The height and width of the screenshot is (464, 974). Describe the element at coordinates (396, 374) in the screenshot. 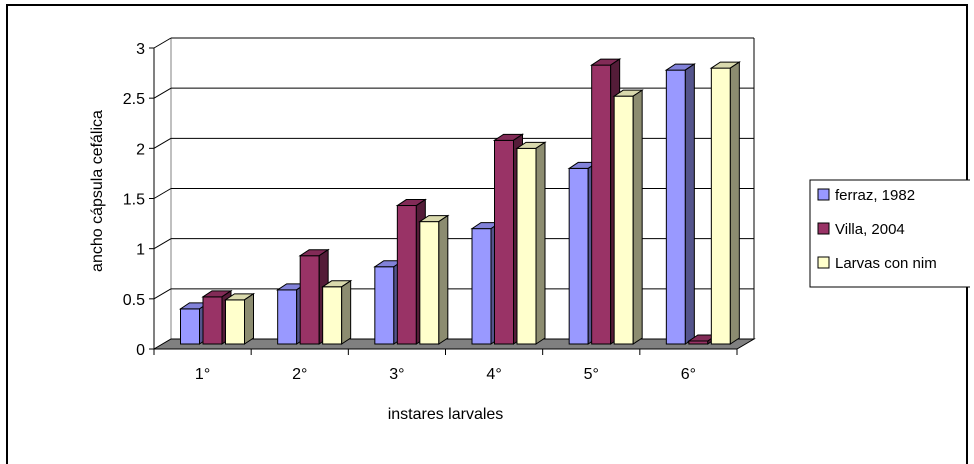

I see `x-tick-label: 3°` at that location.